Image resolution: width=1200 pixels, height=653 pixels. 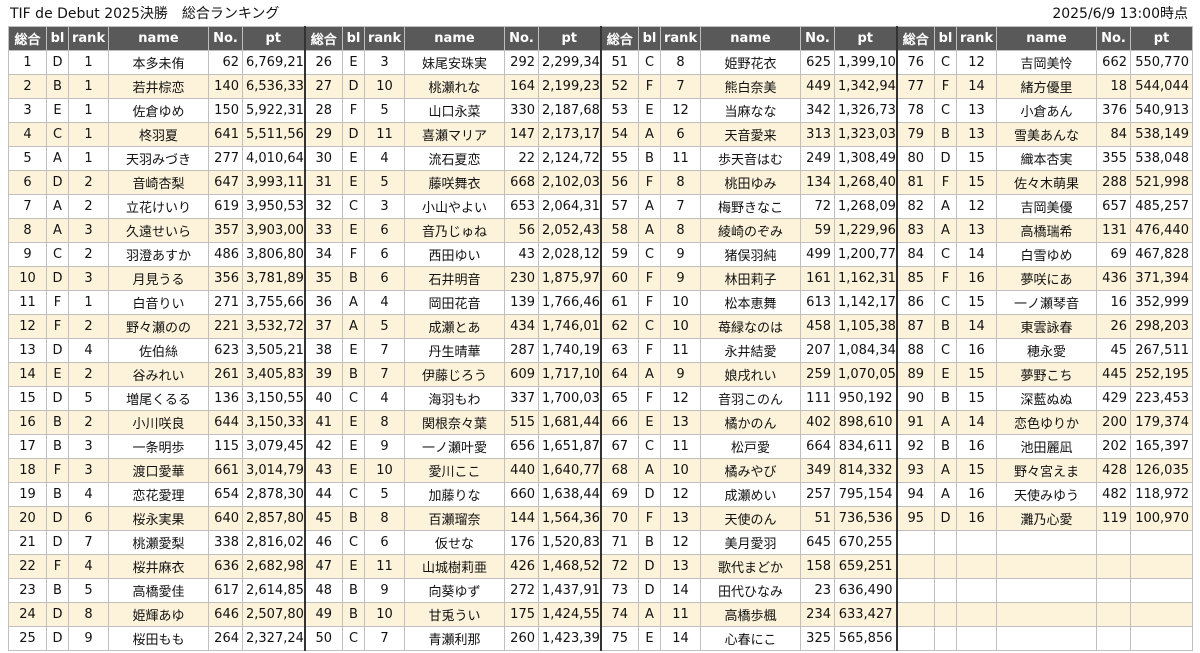 I want to click on cell-points: 565,856, so click(x=865, y=638).